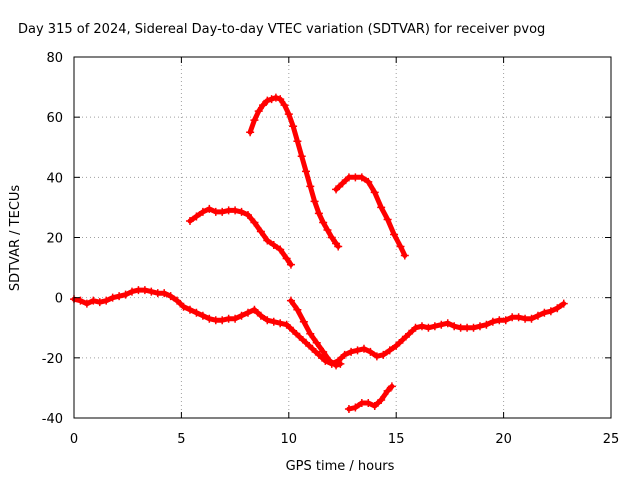  What do you see at coordinates (52, 419) in the screenshot?
I see `y-tick-label: -40` at bounding box center [52, 419].